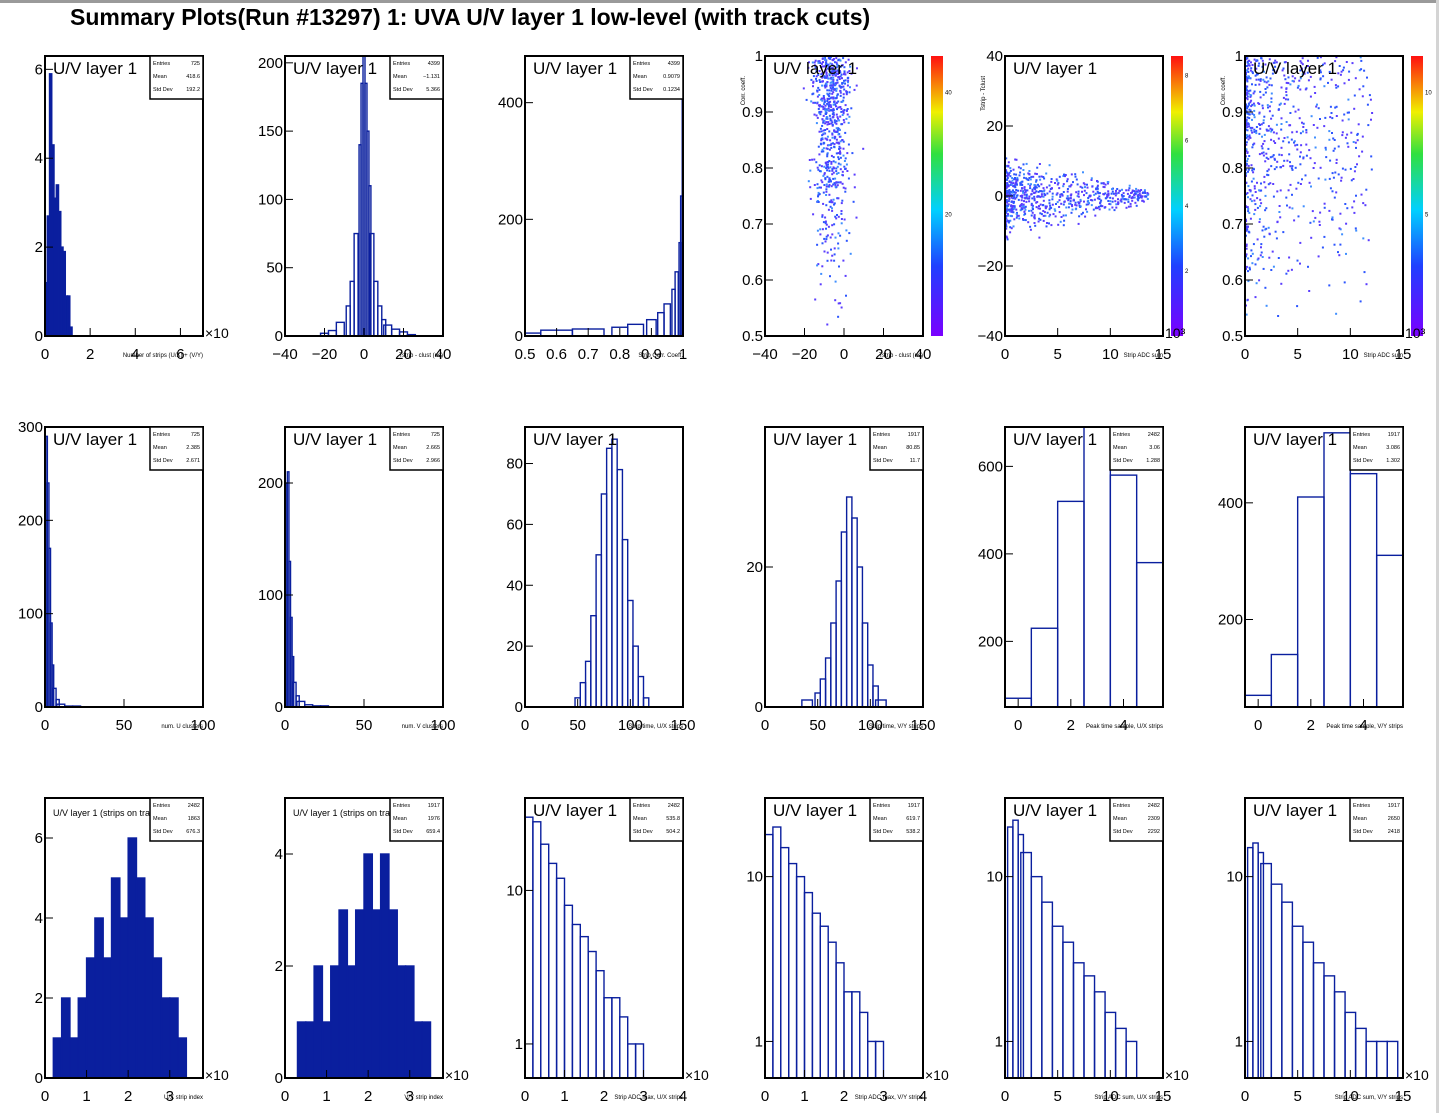 Image resolution: width=1439 pixels, height=1113 pixels. What do you see at coordinates (1364, 727) in the screenshot?
I see `x-axis-label: Peak time sample, V/Y strips` at bounding box center [1364, 727].